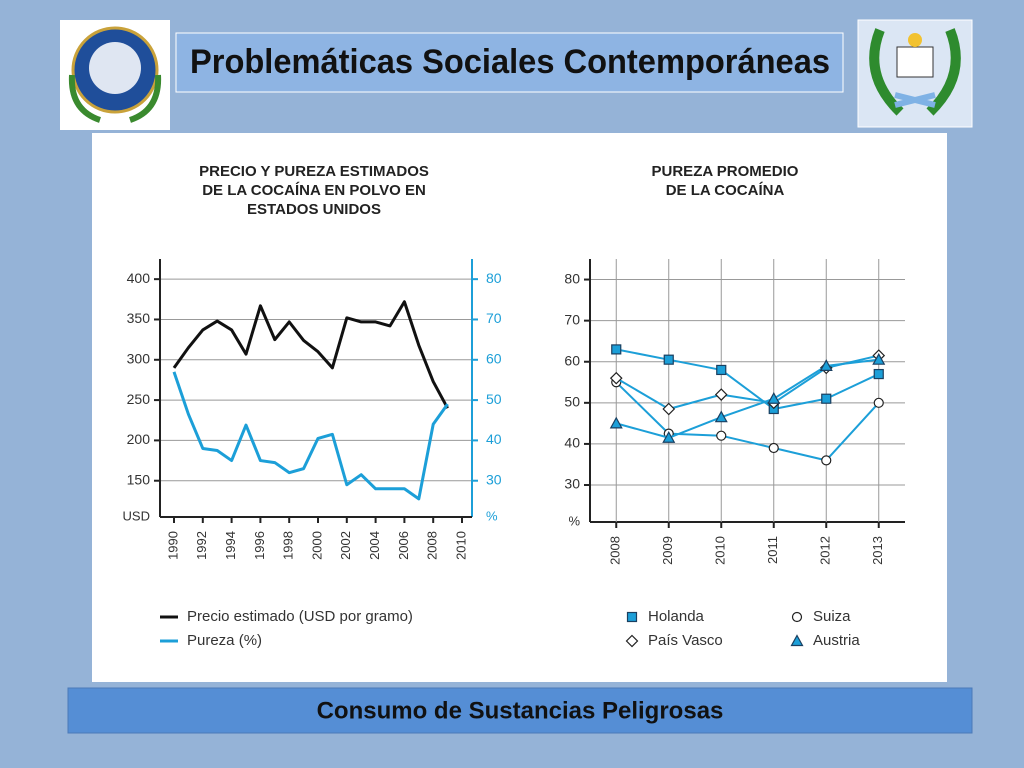  I want to click on legend-label: País Vasco, so click(685, 640).